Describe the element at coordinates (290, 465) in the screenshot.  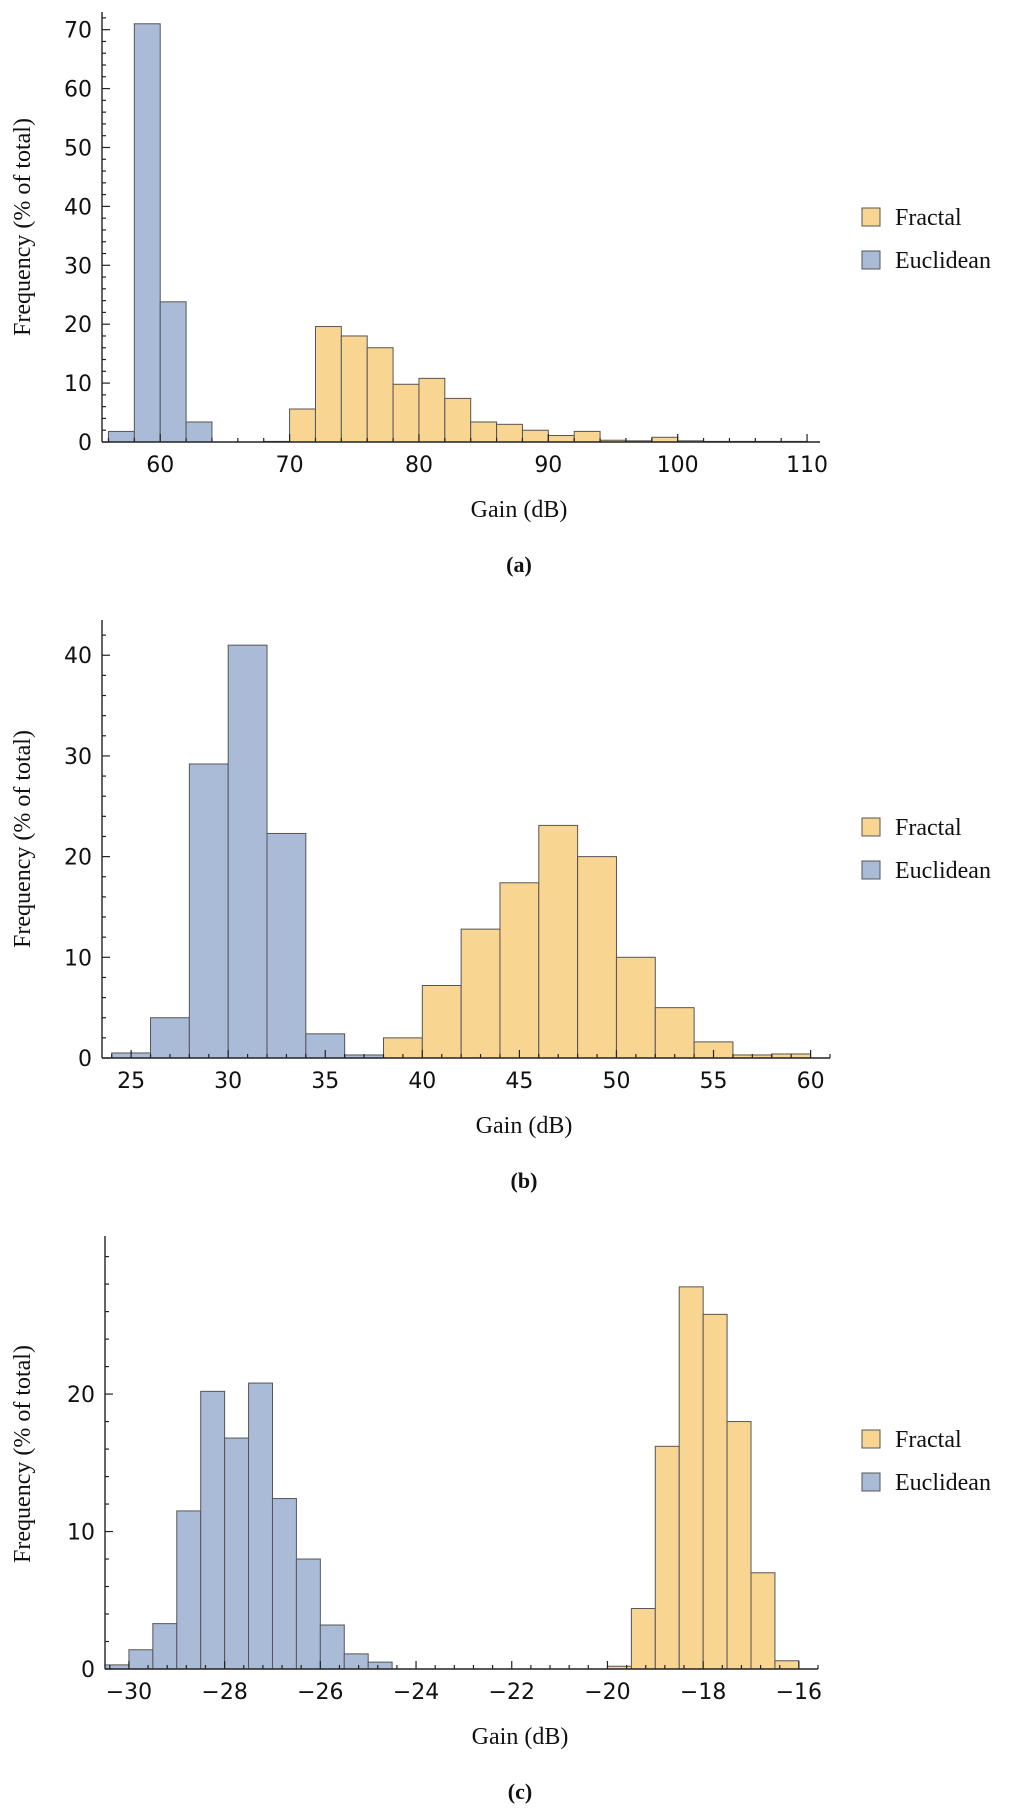
I see `x-tick-label: 70` at that location.